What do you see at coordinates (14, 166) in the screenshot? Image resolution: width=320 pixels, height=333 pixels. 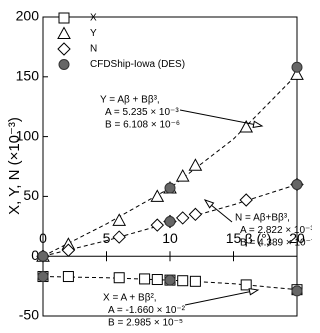 I see `y-axis-label: X, Y, N (×10⁻³)` at bounding box center [14, 166].